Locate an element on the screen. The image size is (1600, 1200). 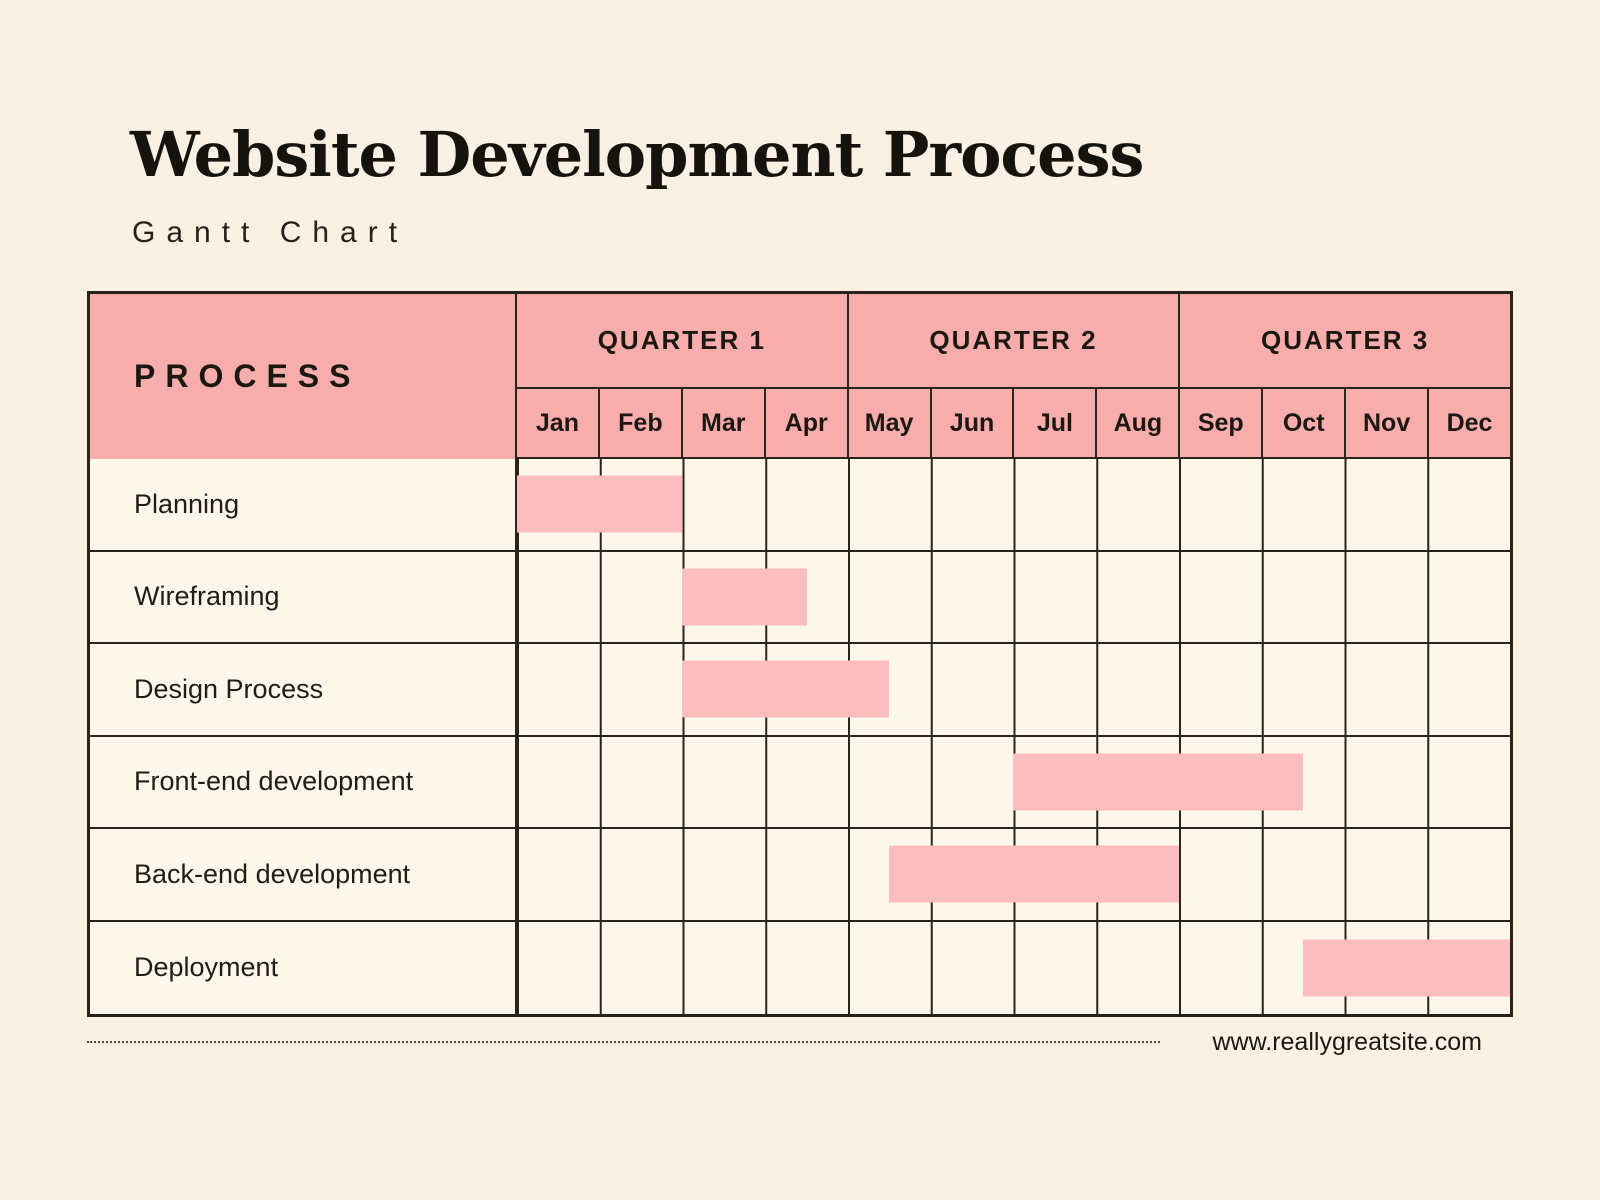
process-column-header: PROCESS is located at coordinates (302, 376).